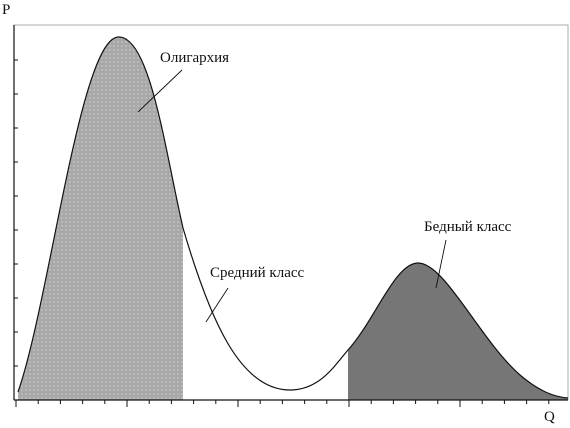 This screenshot has width=570, height=428. Describe the element at coordinates (6, 10) in the screenshot. I see `y-axis-label: P` at that location.